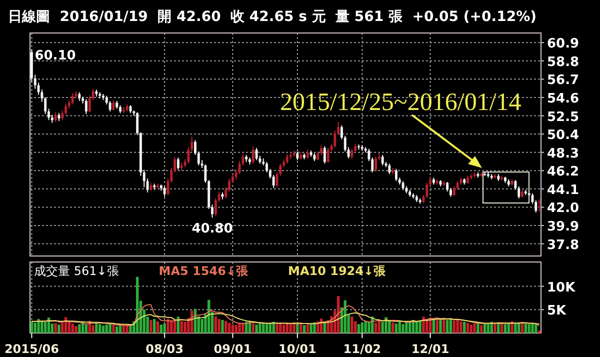  Describe the element at coordinates (285, 319) in the screenshot. I see `line-series` at that location.